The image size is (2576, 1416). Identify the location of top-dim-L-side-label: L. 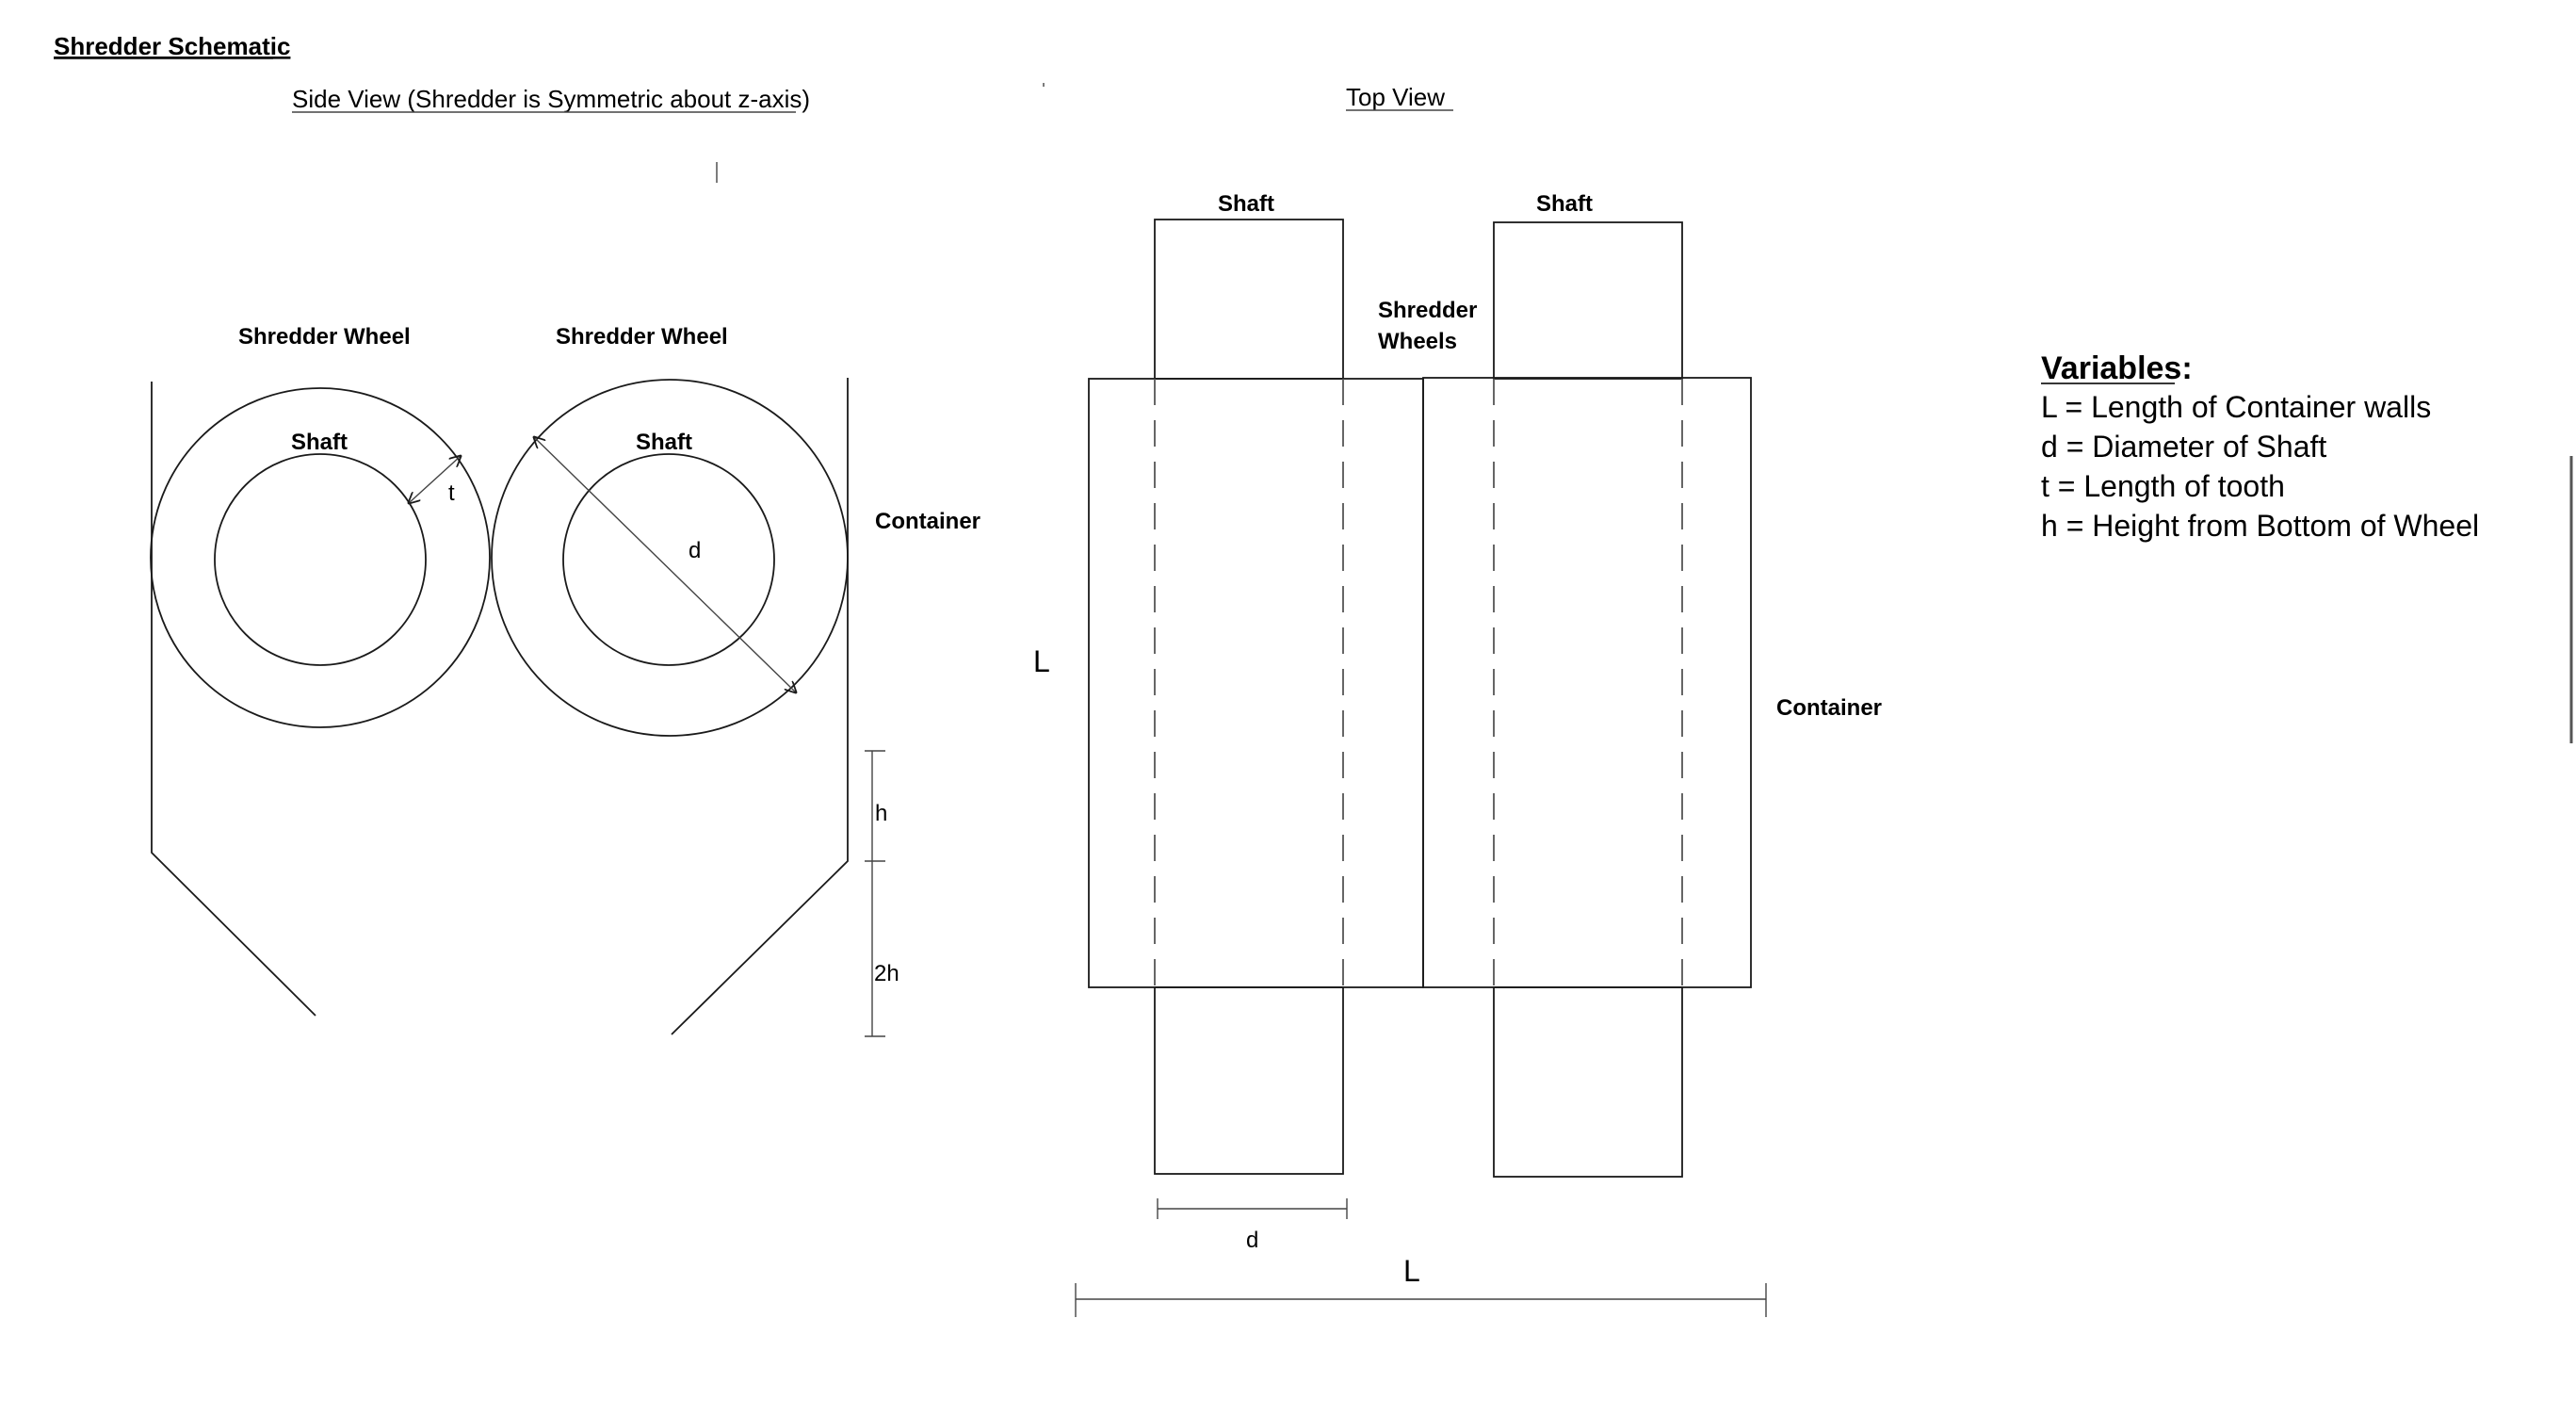
(1041, 661).